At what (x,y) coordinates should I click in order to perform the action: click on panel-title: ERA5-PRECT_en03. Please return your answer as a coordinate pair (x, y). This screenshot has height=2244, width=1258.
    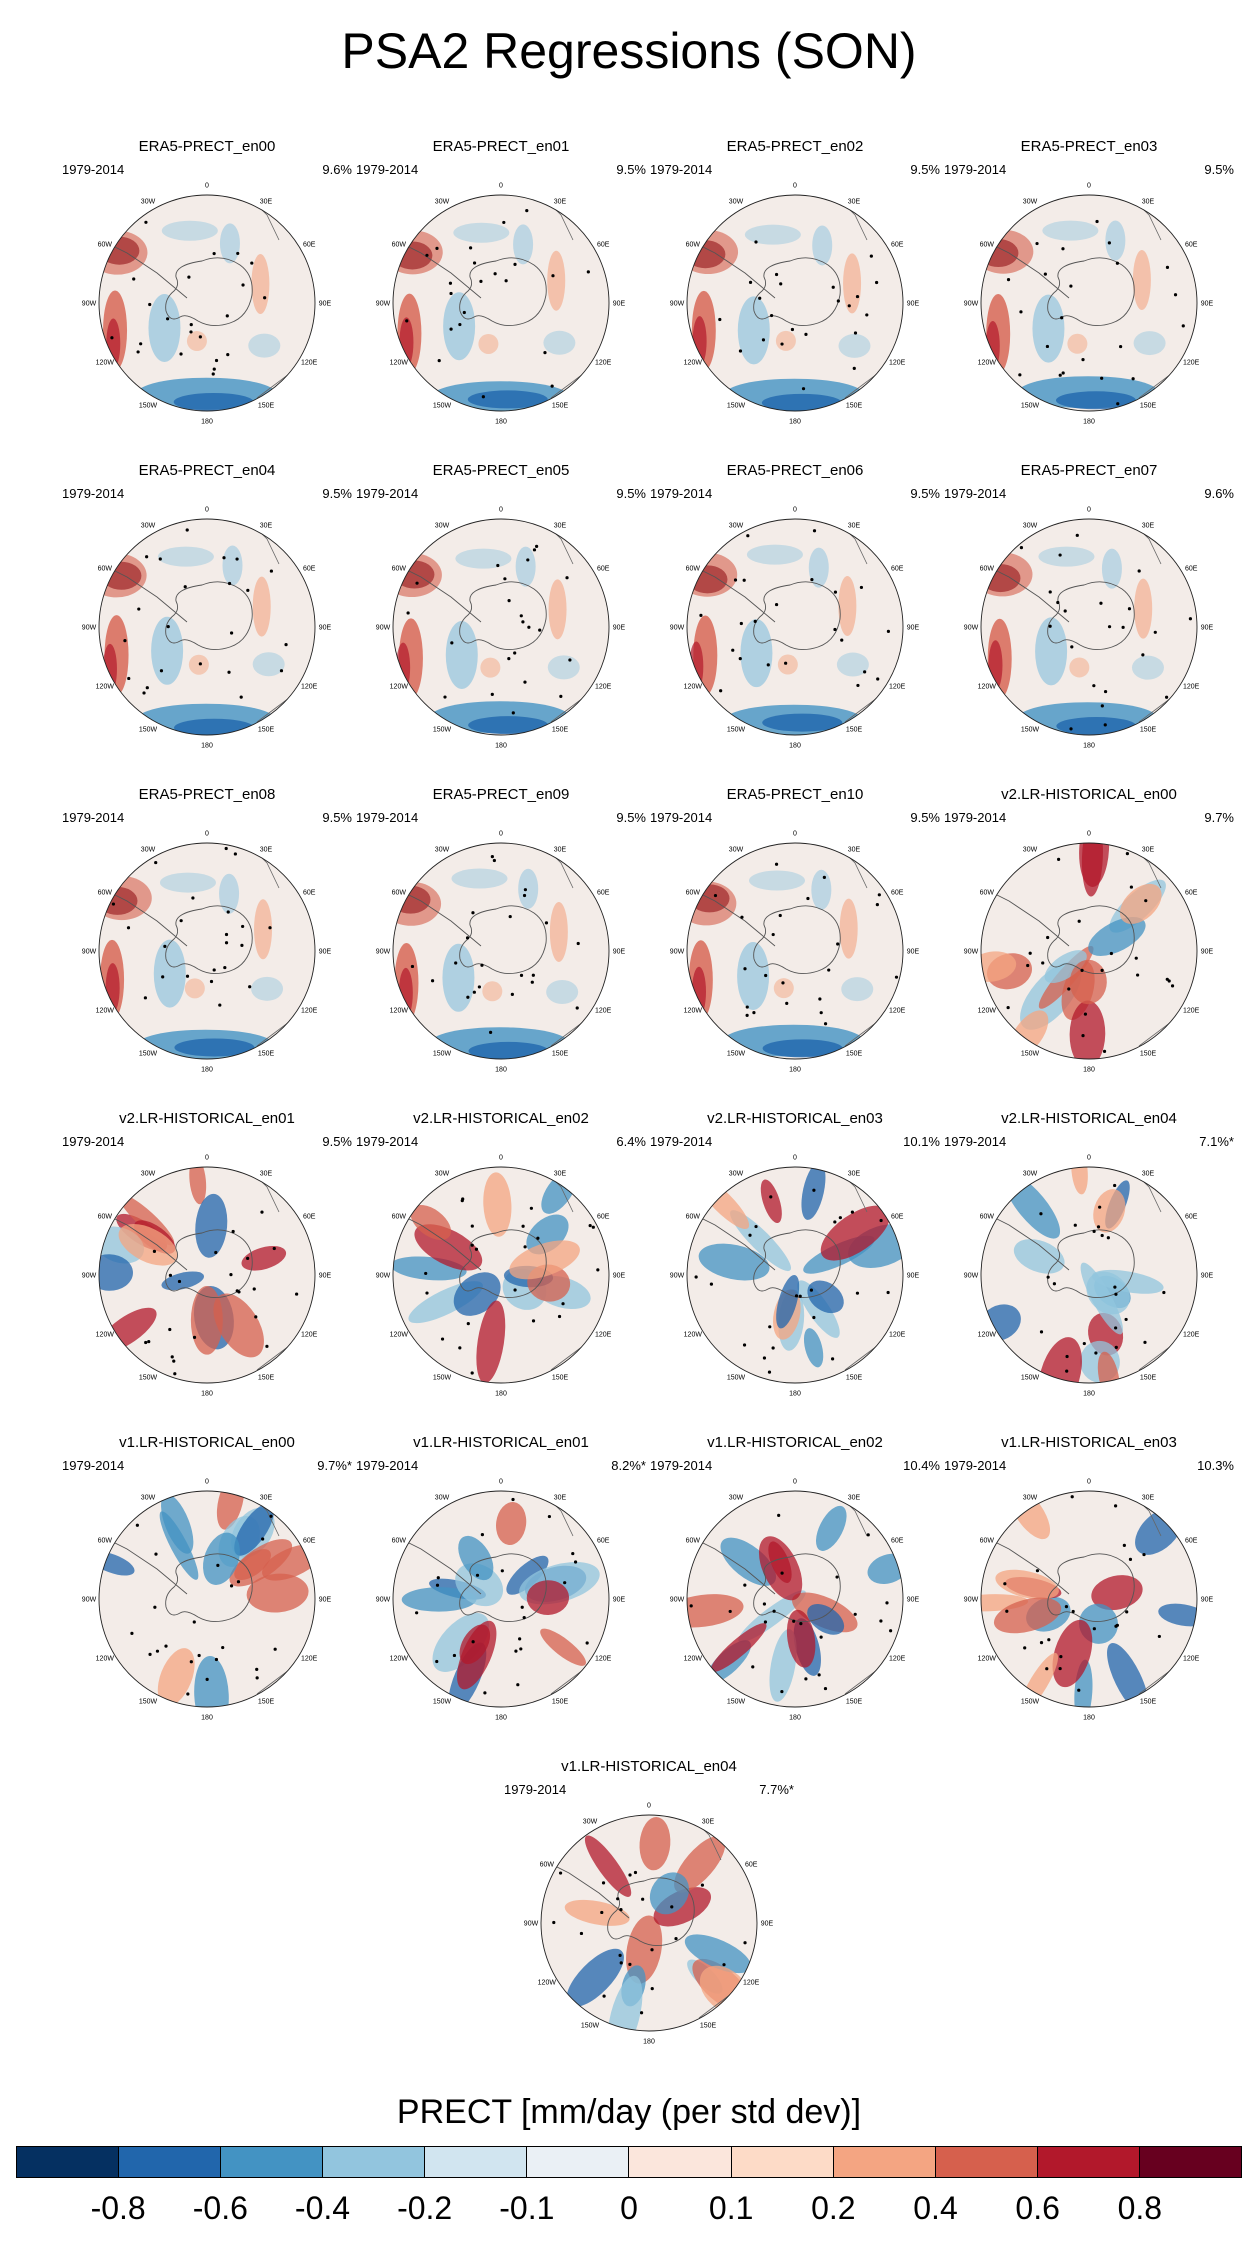
    Looking at the image, I should click on (1089, 146).